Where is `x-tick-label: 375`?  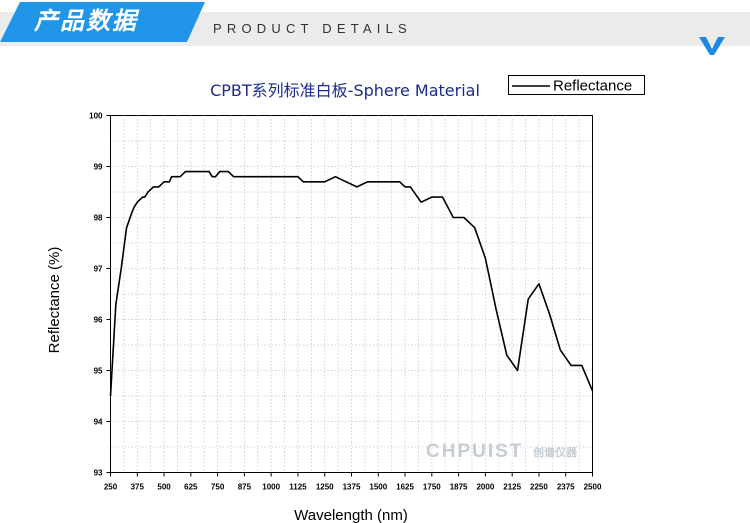 x-tick-label: 375 is located at coordinates (138, 487).